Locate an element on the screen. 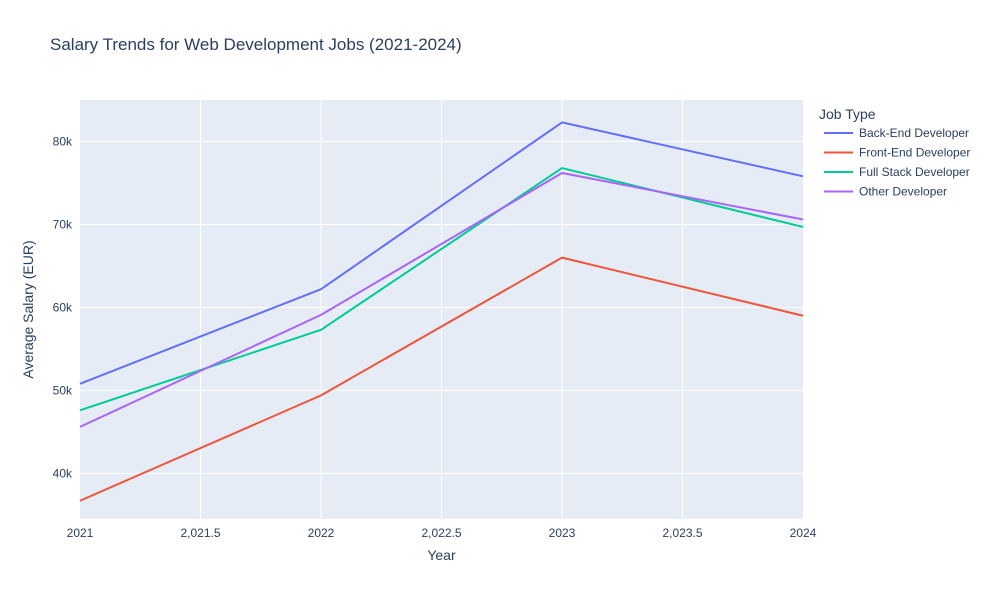 This screenshot has width=1000, height=600. y-tick-label: 60k is located at coordinates (63, 307).